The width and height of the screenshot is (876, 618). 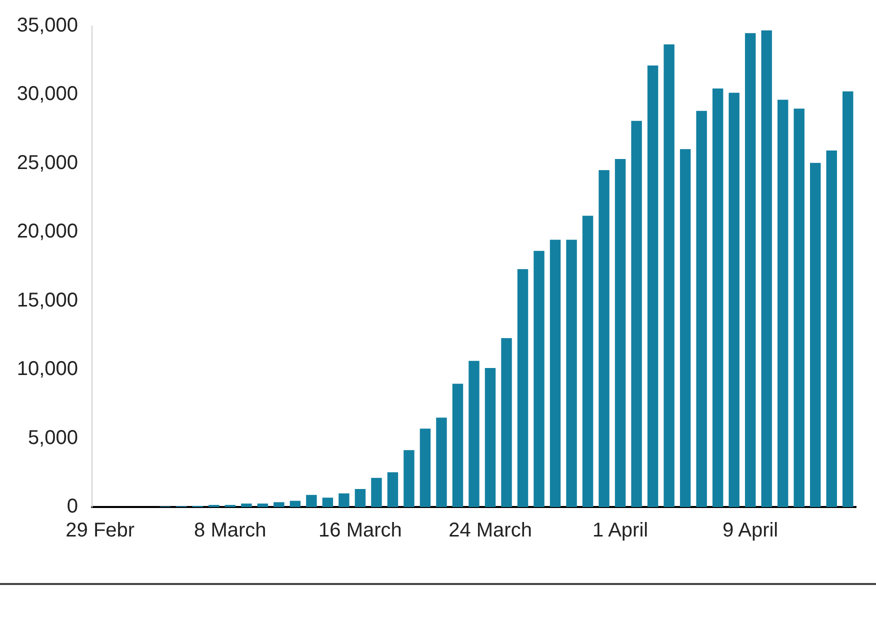 What do you see at coordinates (750, 531) in the screenshot?
I see `x-tick-label: 9 April` at bounding box center [750, 531].